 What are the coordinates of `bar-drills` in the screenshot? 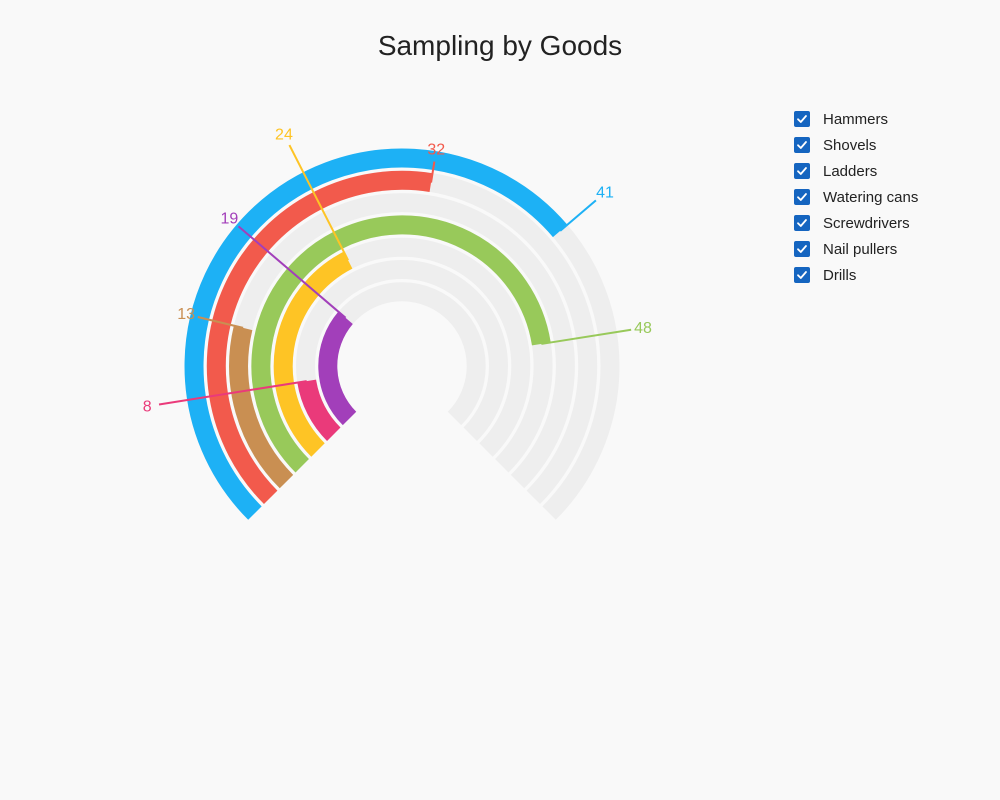 It's located at (337, 368).